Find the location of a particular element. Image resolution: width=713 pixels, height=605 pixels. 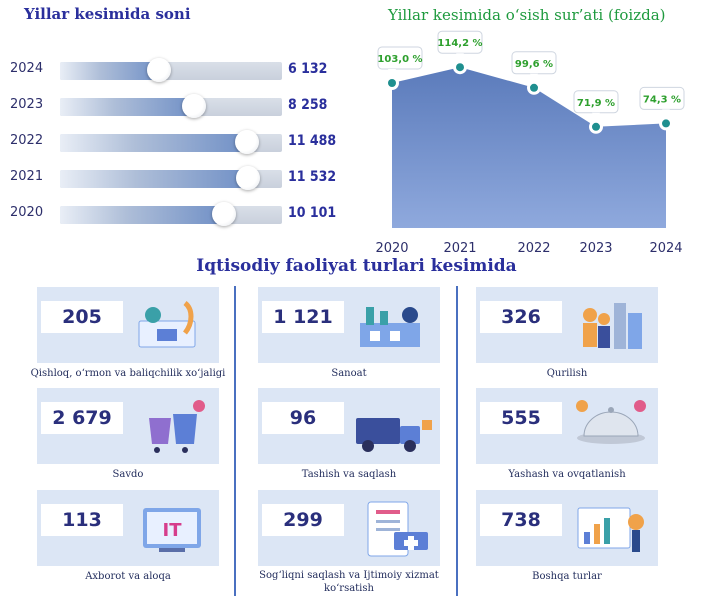

construction-icon is located at coordinates (611, 326).